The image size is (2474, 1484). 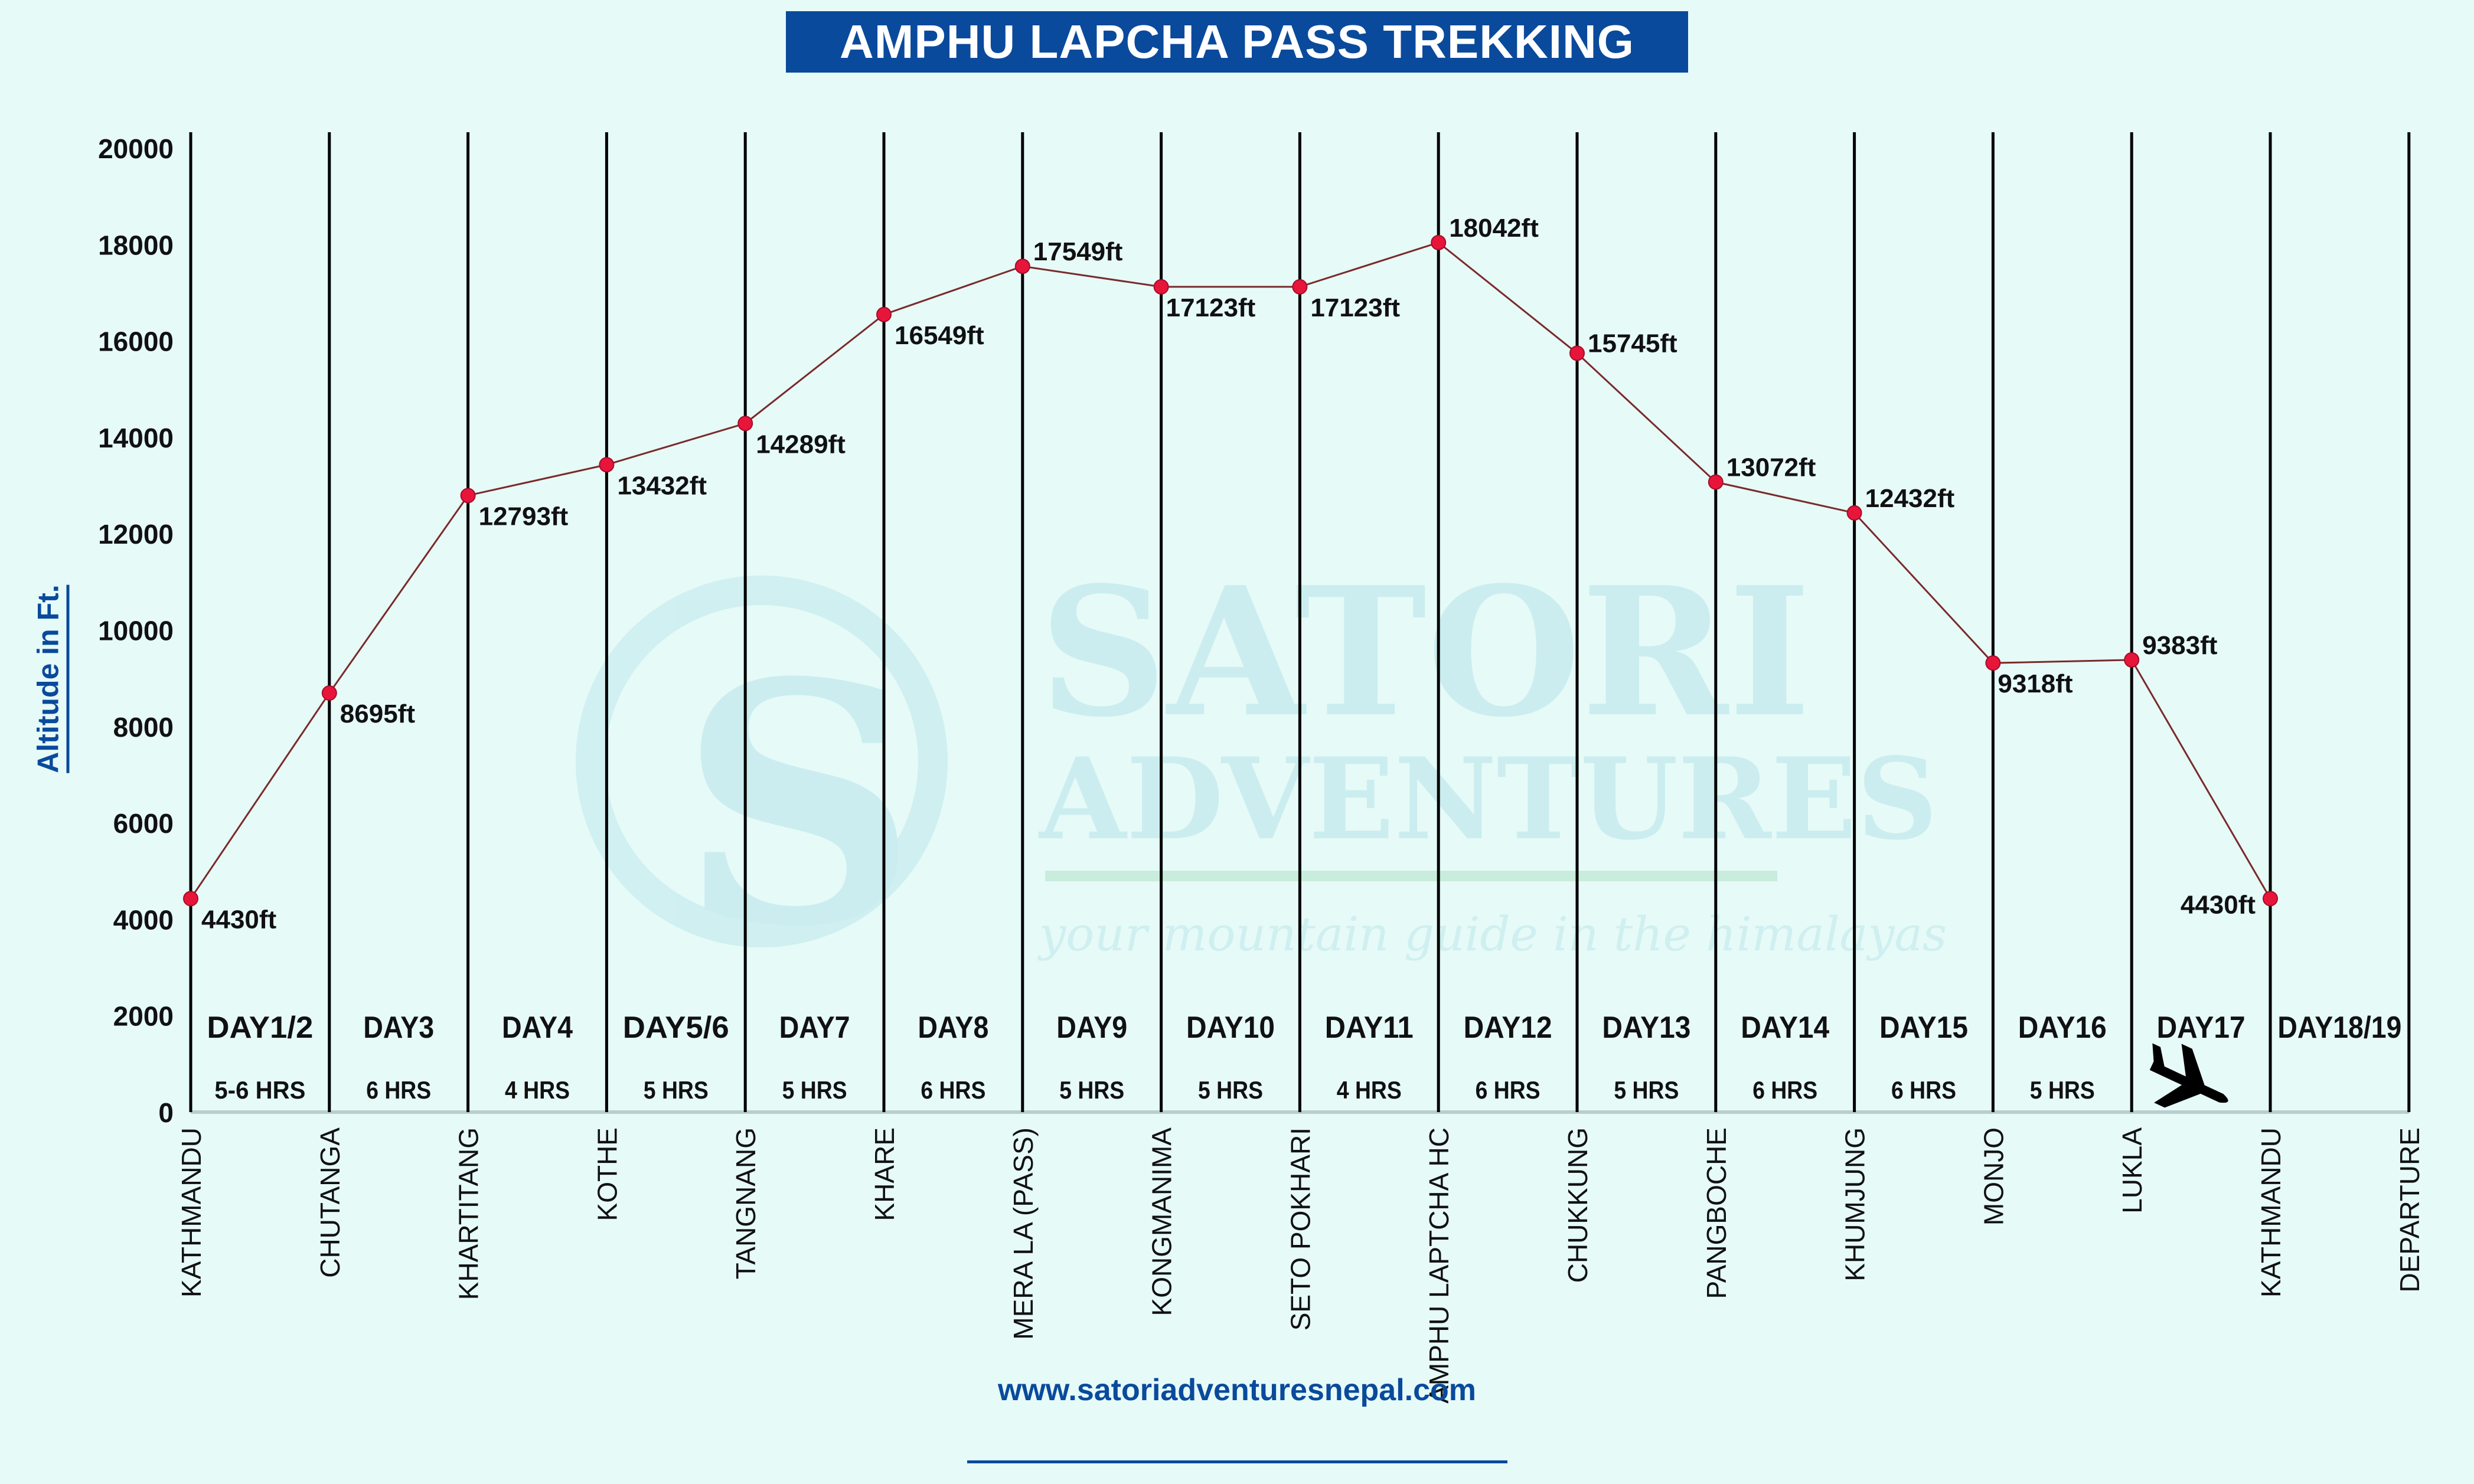 What do you see at coordinates (1771, 468) in the screenshot?
I see `data-label: 13072ft` at bounding box center [1771, 468].